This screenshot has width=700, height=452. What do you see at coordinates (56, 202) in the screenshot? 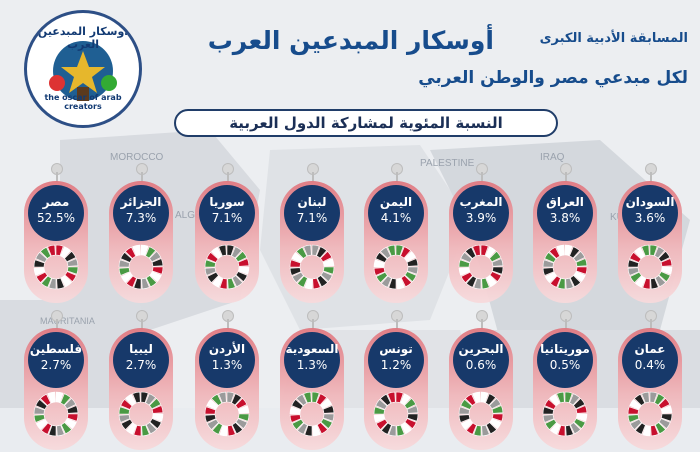
I see `country-name: مصر` at bounding box center [56, 202].